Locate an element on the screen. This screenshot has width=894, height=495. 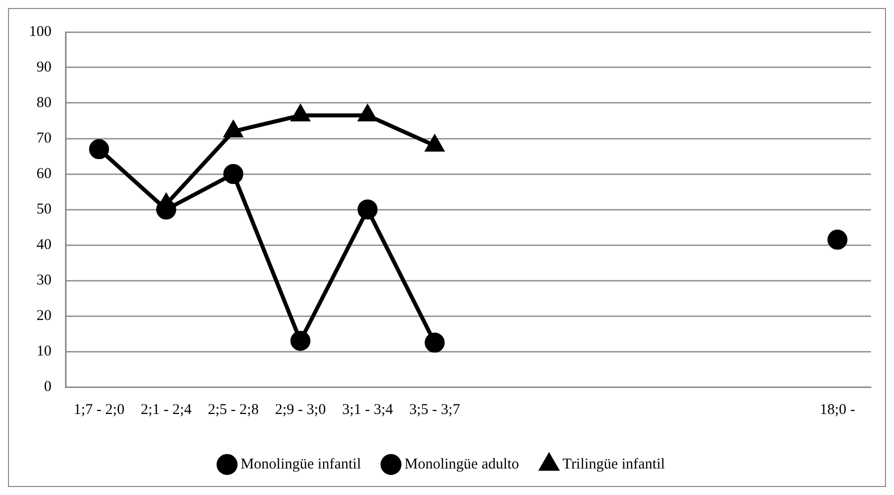
y-tick-label: 50 is located at coordinates (44, 209).